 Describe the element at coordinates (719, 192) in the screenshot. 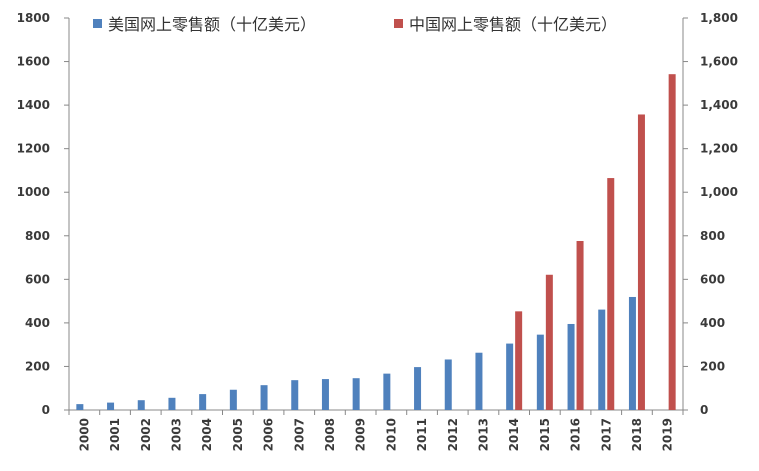

I see `right-y-tick-label: 1,000` at that location.